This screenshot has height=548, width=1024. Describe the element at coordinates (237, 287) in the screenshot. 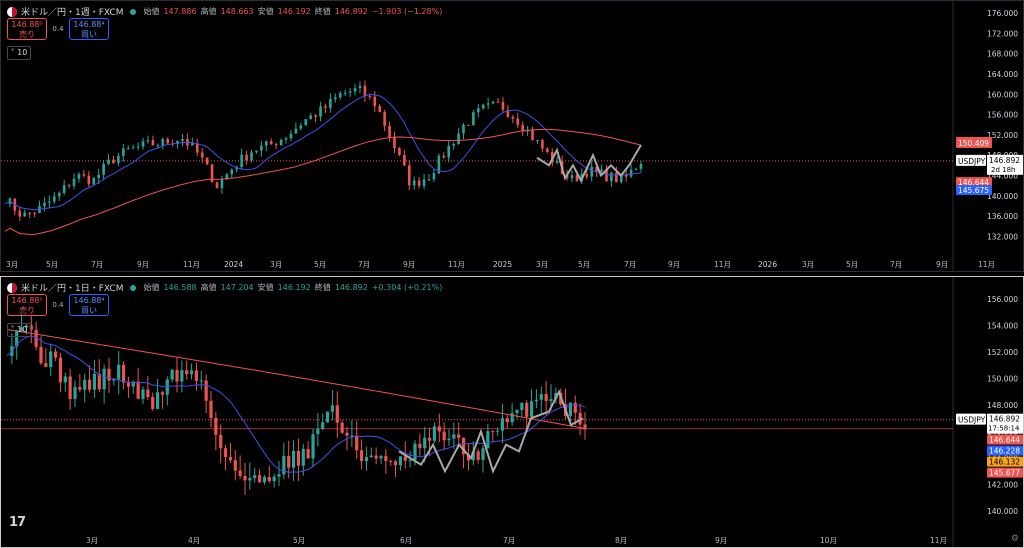

I see `high-value: 147.204` at that location.